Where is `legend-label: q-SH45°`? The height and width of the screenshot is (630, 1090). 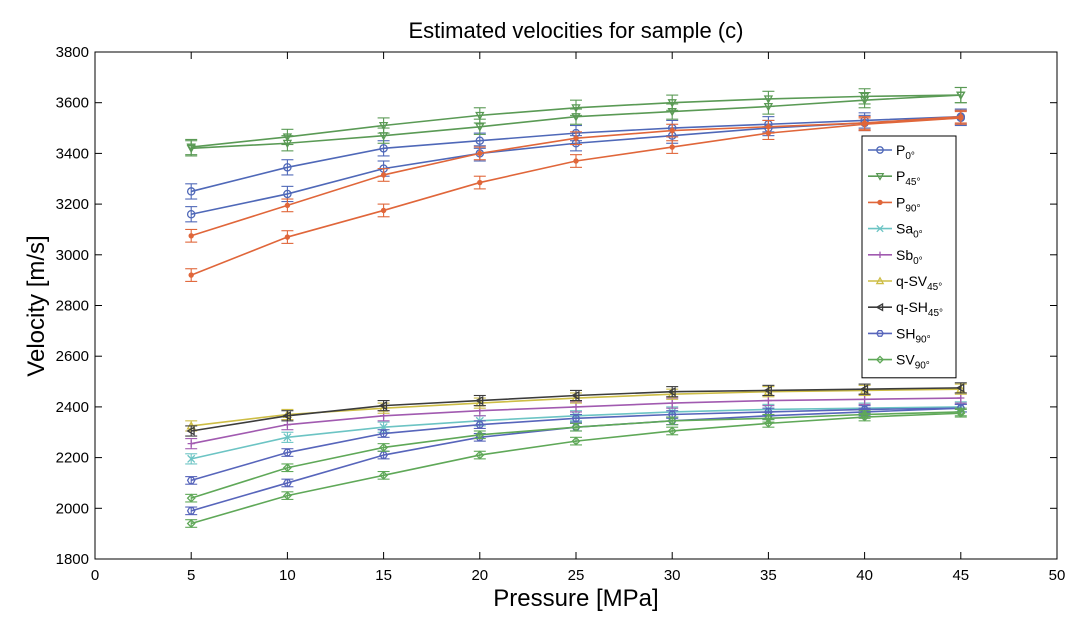 legend-label: q-SH45° is located at coordinates (919, 309).